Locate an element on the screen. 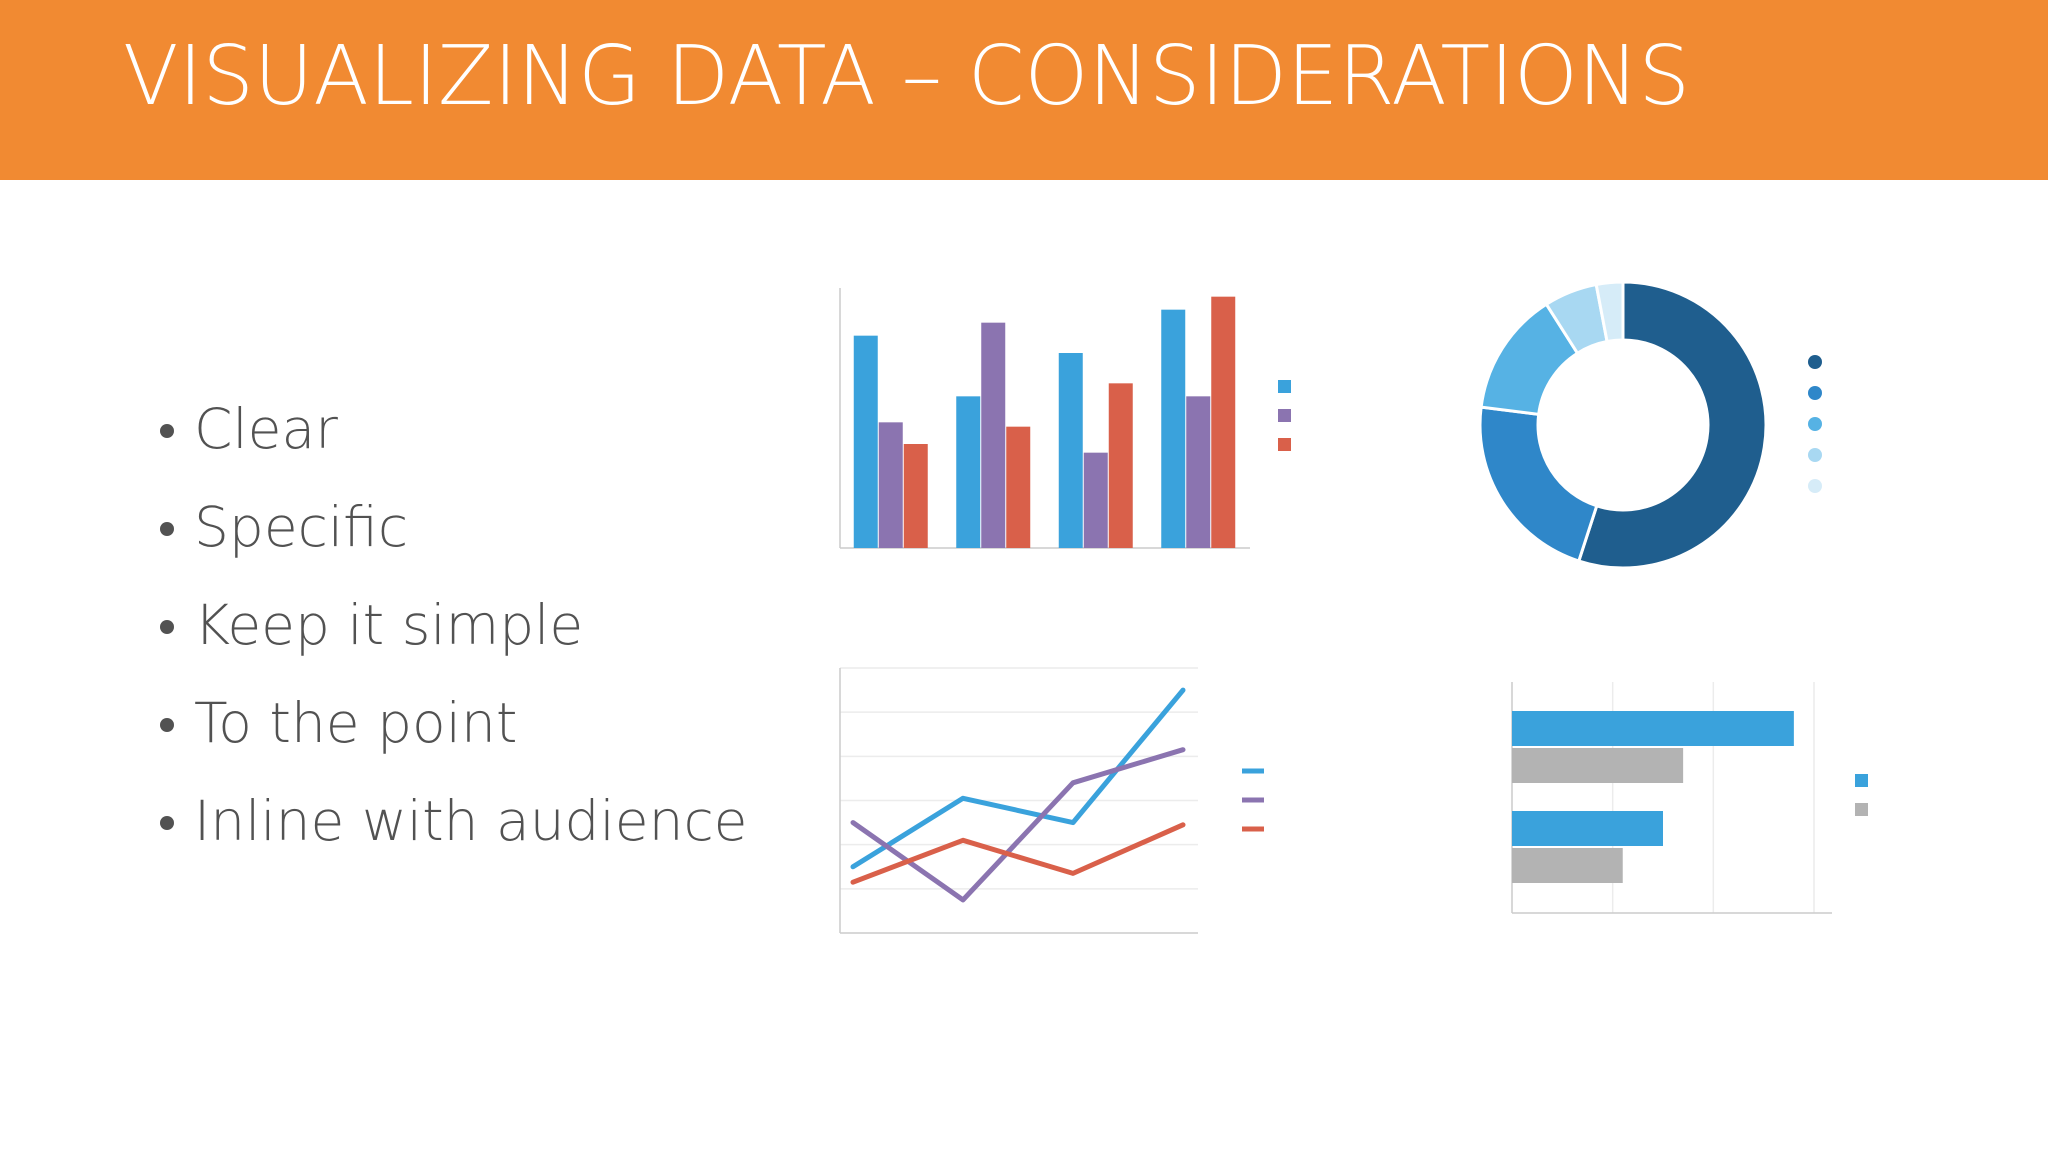 This screenshot has width=2048, height=1152. donut-chart is located at coordinates (1650, 425).